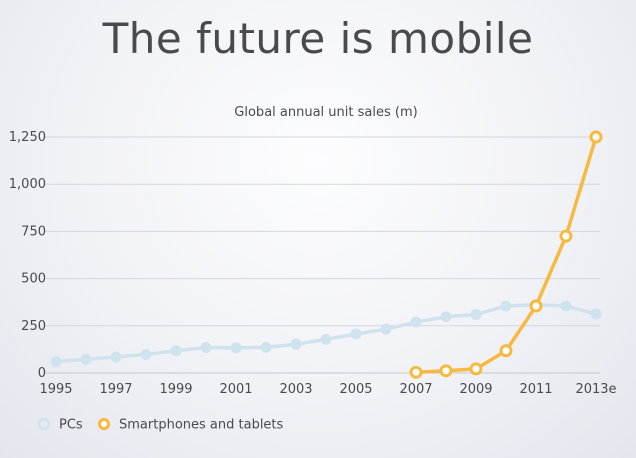 This screenshot has width=636, height=458. Describe the element at coordinates (355, 389) in the screenshot. I see `x-tick-label: 2005` at that location.